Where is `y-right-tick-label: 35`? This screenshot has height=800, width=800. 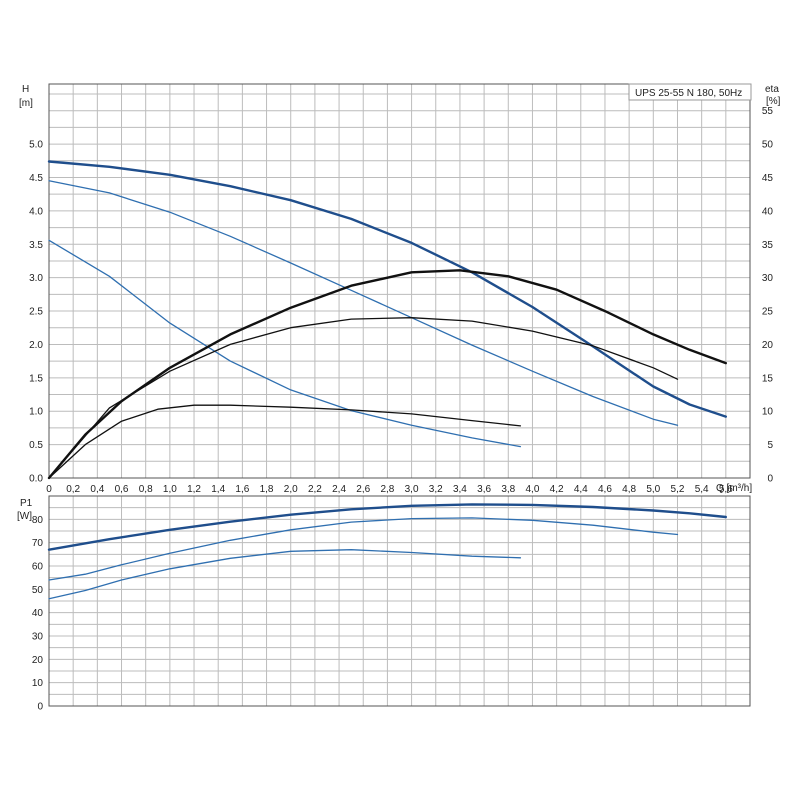
y-right-tick-label: 35 is located at coordinates (768, 245).